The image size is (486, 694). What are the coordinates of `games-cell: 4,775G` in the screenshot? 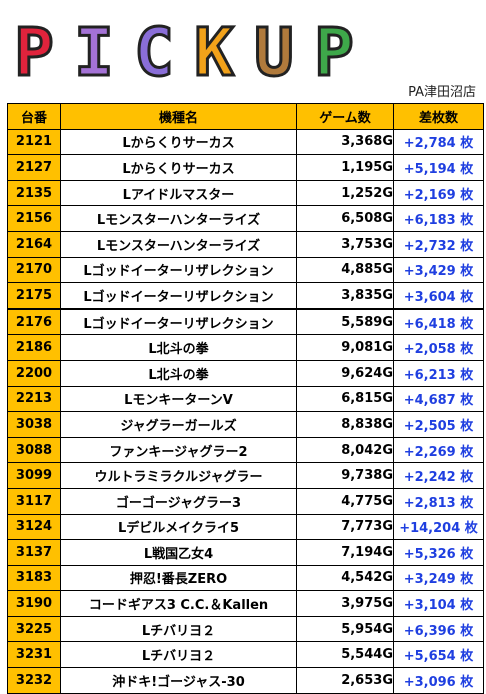 It's located at (345, 501).